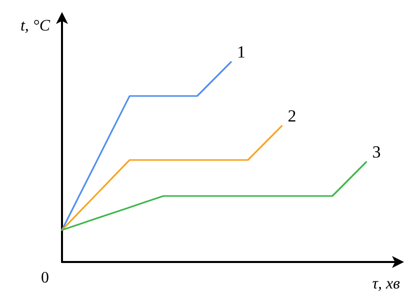 This screenshot has height=308, width=420. Describe the element at coordinates (45, 278) in the screenshot. I see `text: 0` at that location.